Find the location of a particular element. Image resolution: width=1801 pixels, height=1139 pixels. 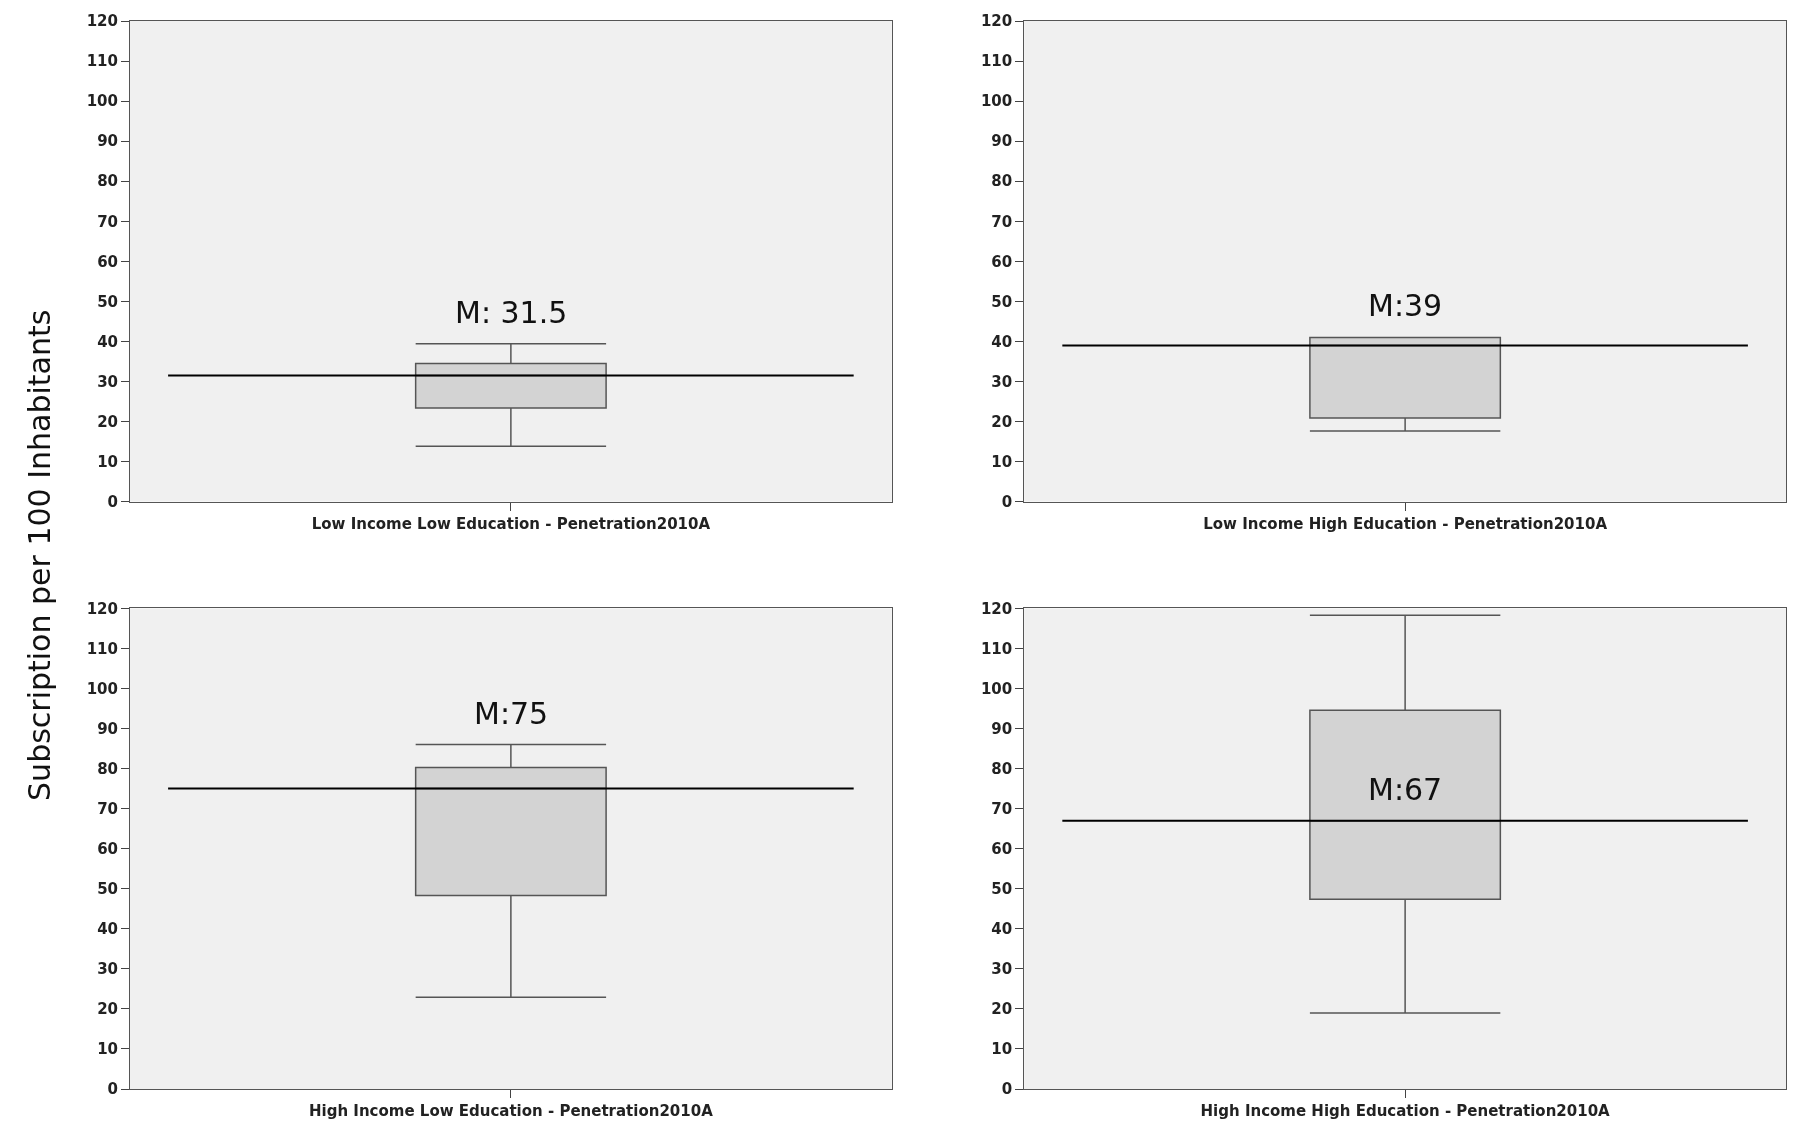

x-tick-label: High Income Low Education - Penetration2010A is located at coordinates (511, 1111).